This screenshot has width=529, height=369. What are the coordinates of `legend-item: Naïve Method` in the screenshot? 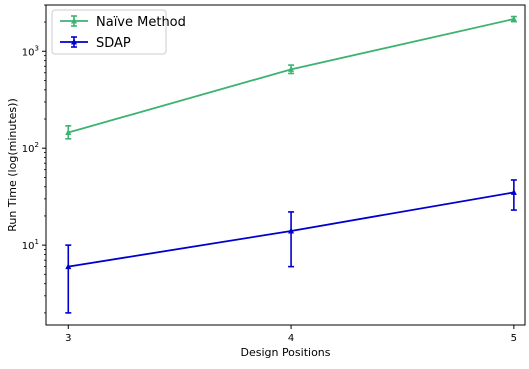 It's located at (123, 22).